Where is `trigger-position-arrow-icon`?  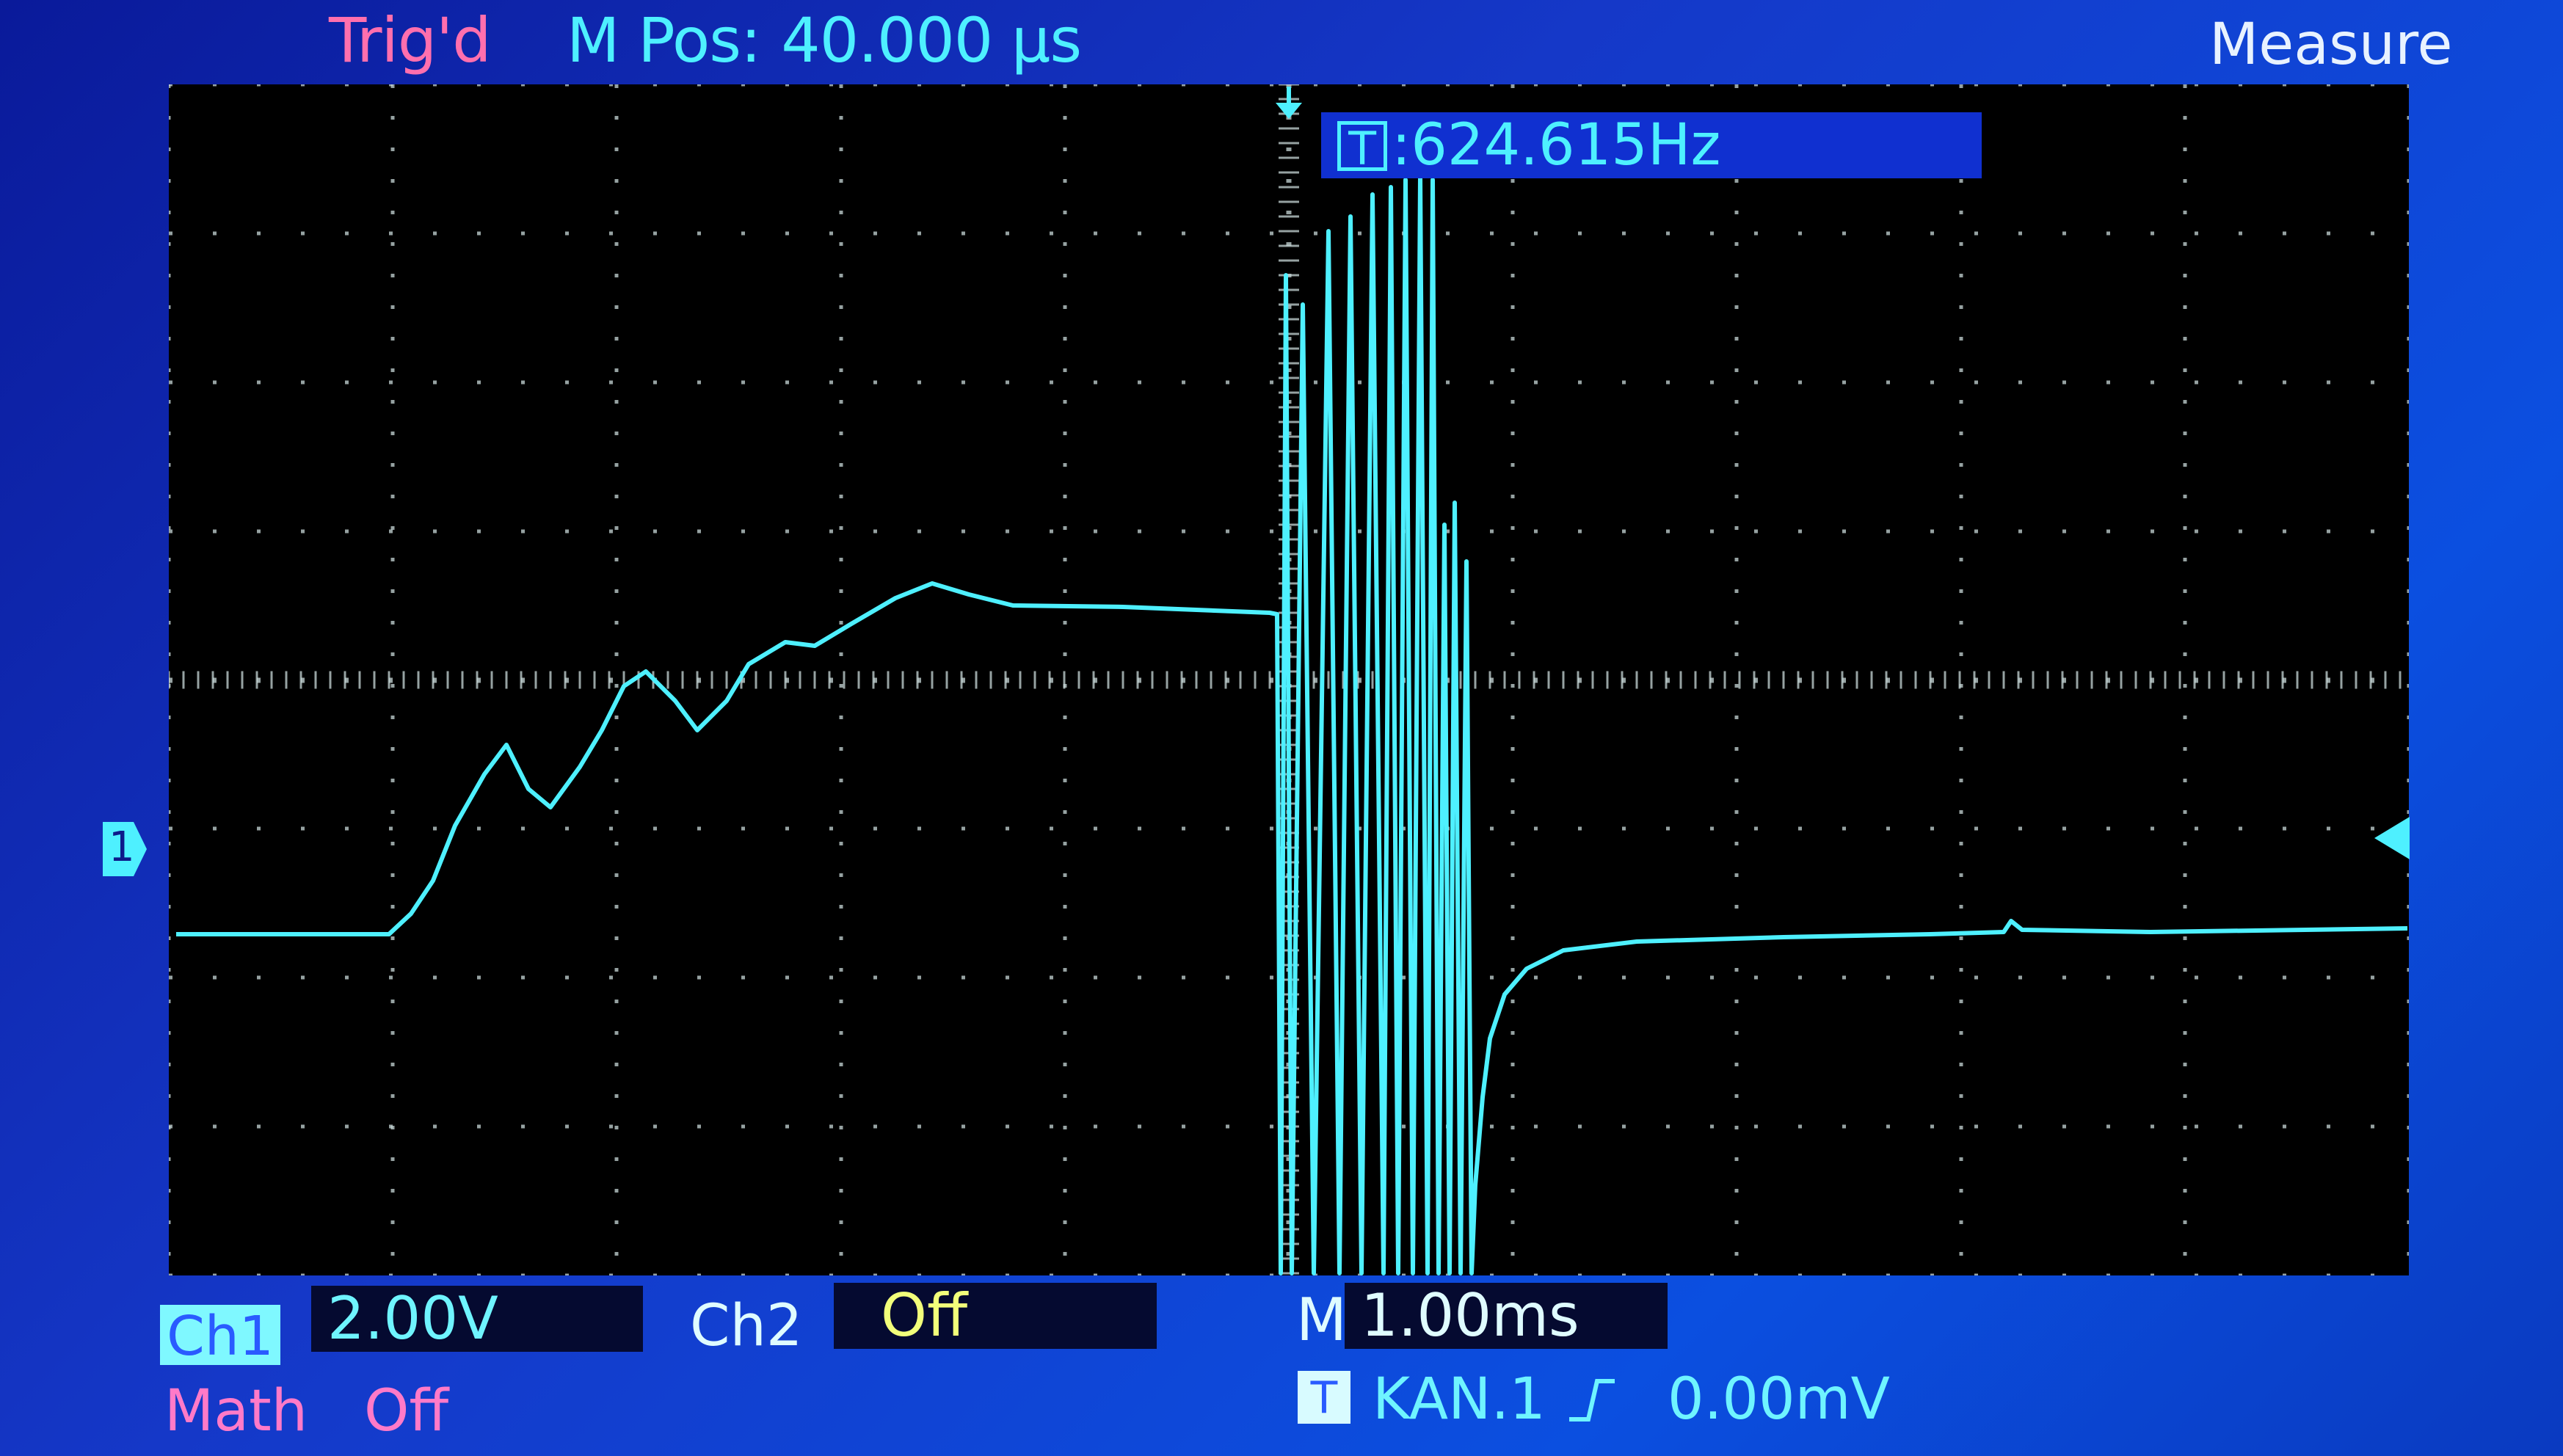
trigger-position-arrow-icon is located at coordinates (1288, 105).